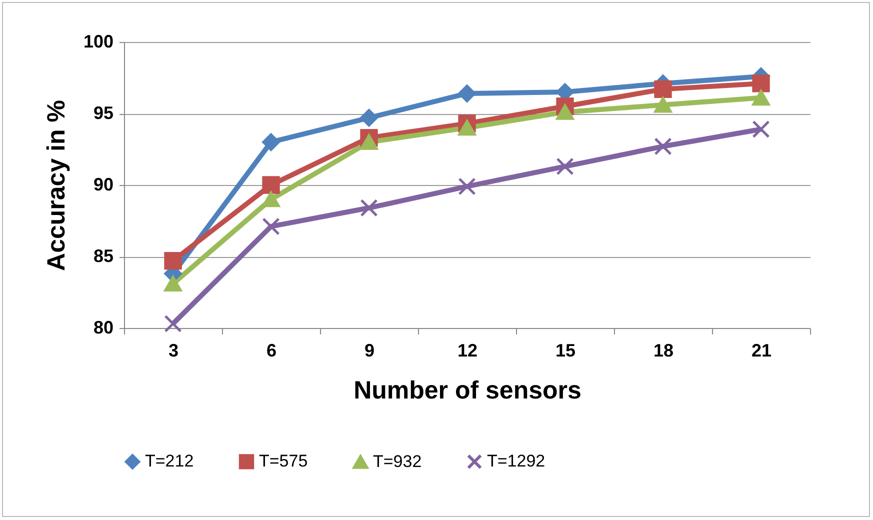 This screenshot has width=873, height=520. I want to click on x-tick-label: 9, so click(369, 350).